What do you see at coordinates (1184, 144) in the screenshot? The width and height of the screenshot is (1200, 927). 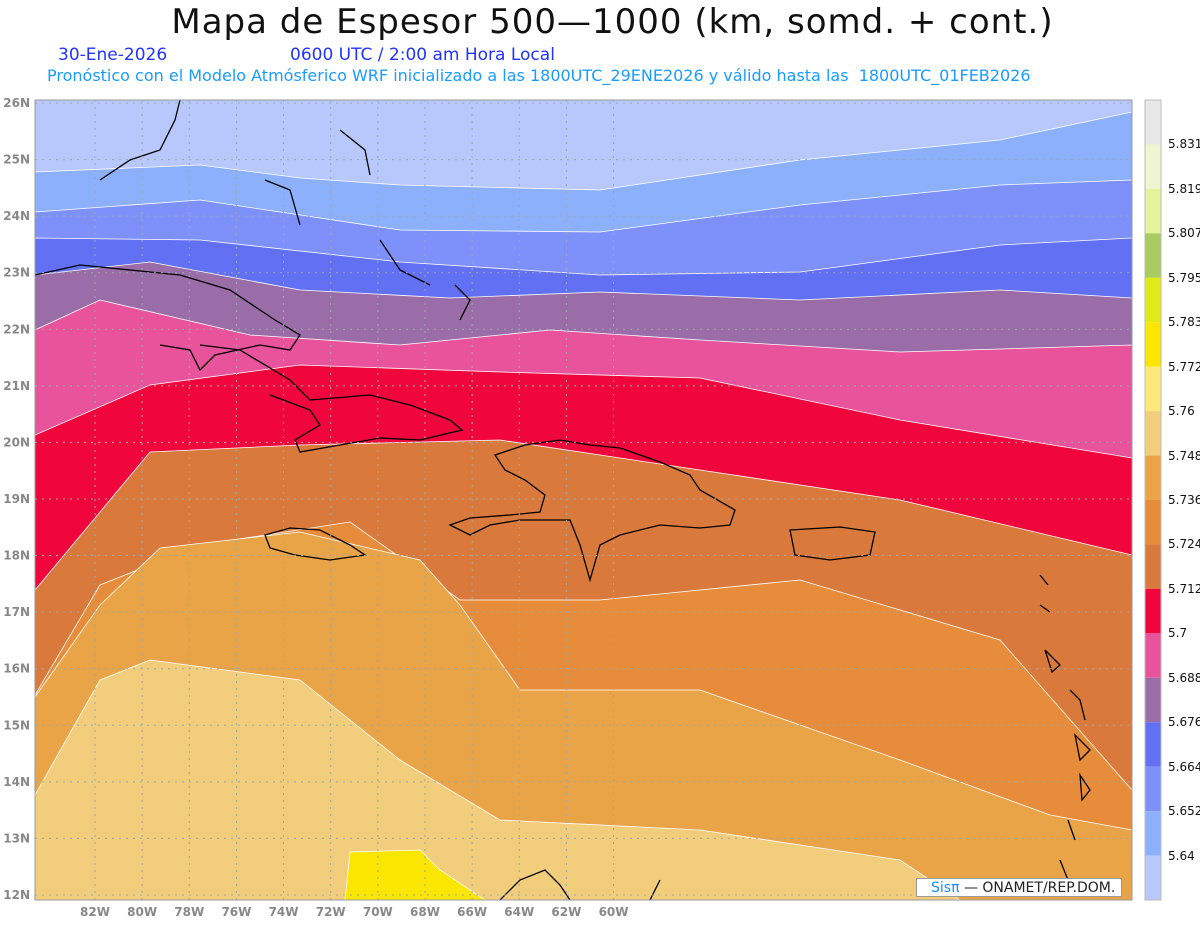 I see `colorbar-label: 5.831` at bounding box center [1184, 144].